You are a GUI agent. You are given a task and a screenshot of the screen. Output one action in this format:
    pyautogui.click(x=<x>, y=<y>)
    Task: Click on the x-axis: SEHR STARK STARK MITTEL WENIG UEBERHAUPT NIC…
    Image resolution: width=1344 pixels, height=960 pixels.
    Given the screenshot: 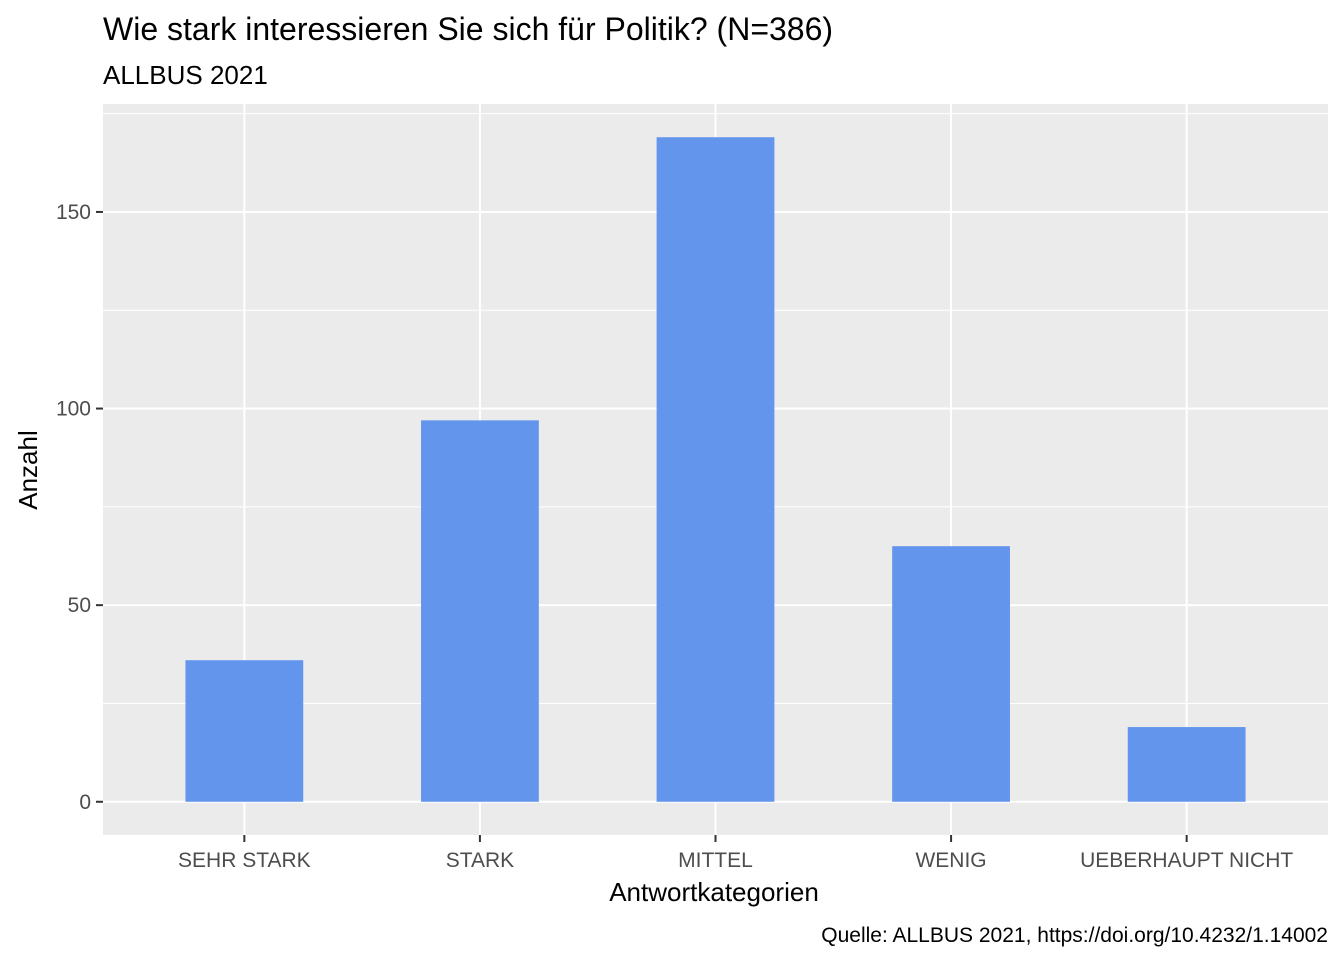 What is the action you would take?
    pyautogui.click(x=735, y=853)
    